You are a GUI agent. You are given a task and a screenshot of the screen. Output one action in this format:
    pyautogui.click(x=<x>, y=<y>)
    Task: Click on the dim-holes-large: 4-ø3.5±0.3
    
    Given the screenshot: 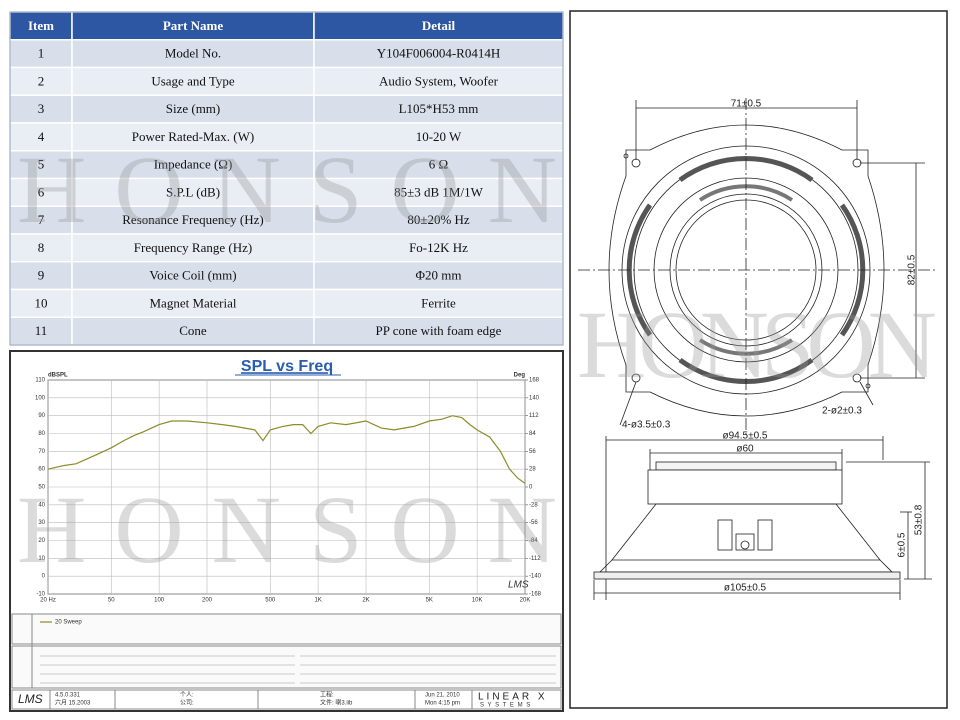 What is the action you would take?
    pyautogui.click(x=646, y=425)
    